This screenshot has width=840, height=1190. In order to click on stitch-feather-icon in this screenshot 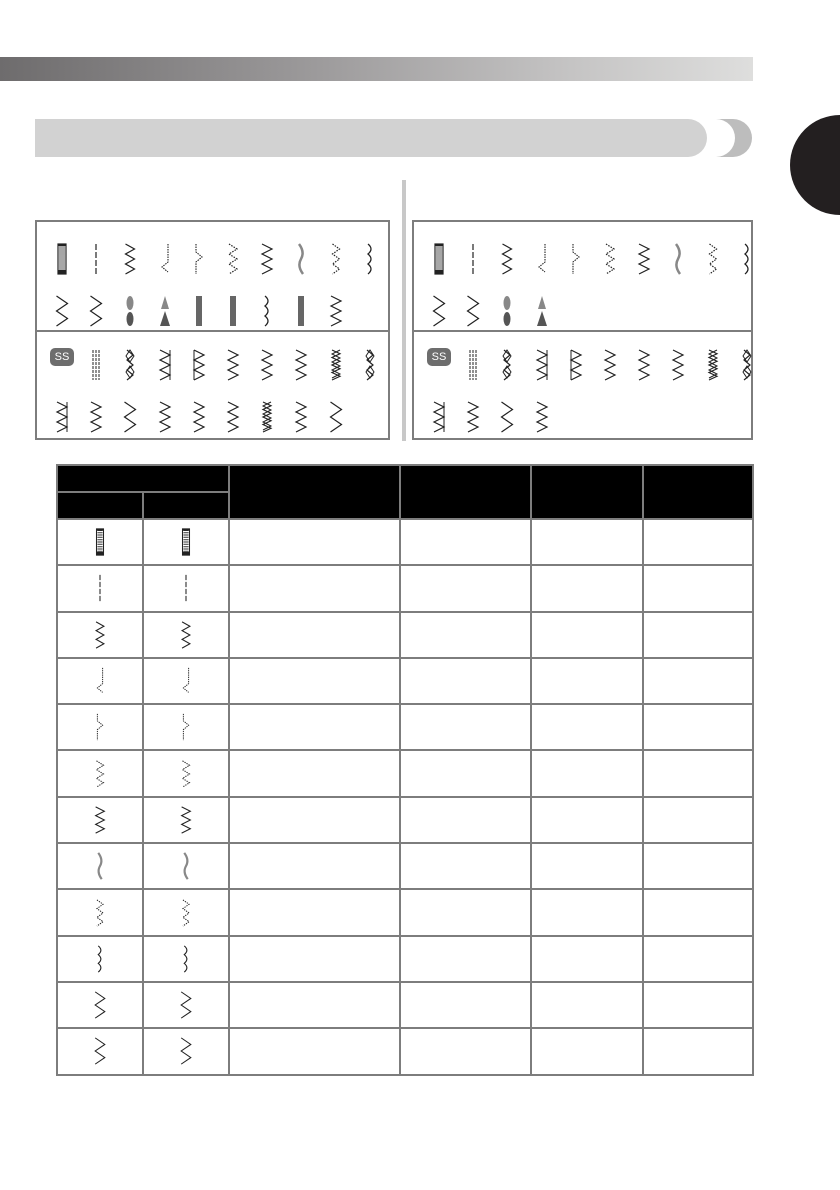, I will do `click(336, 311)`.